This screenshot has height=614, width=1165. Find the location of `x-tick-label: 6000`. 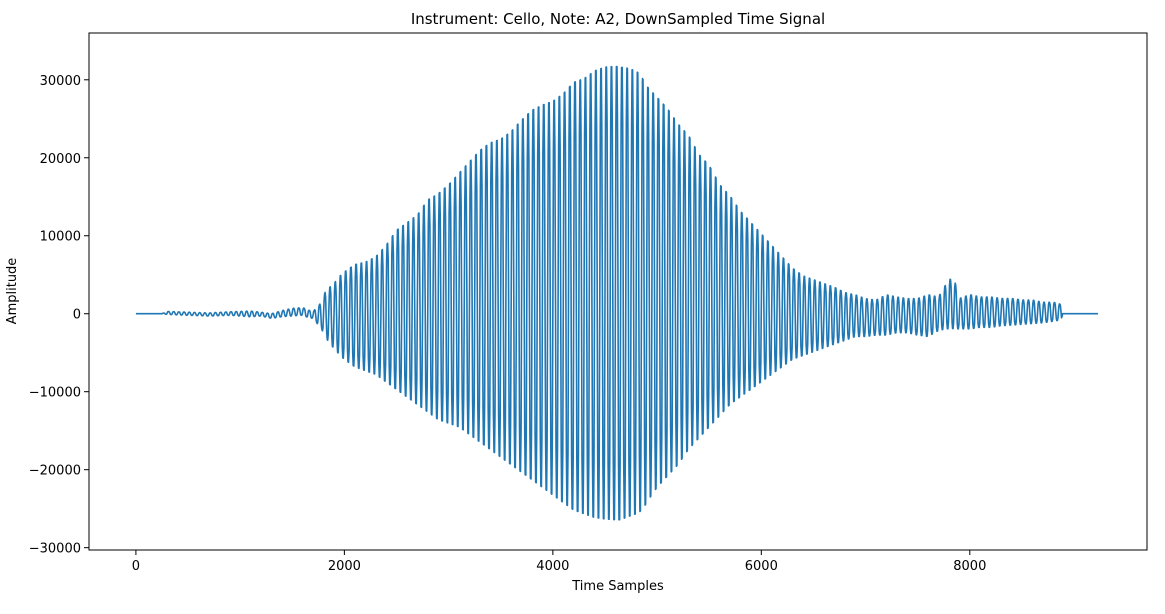

x-tick-label: 6000 is located at coordinates (761, 566).